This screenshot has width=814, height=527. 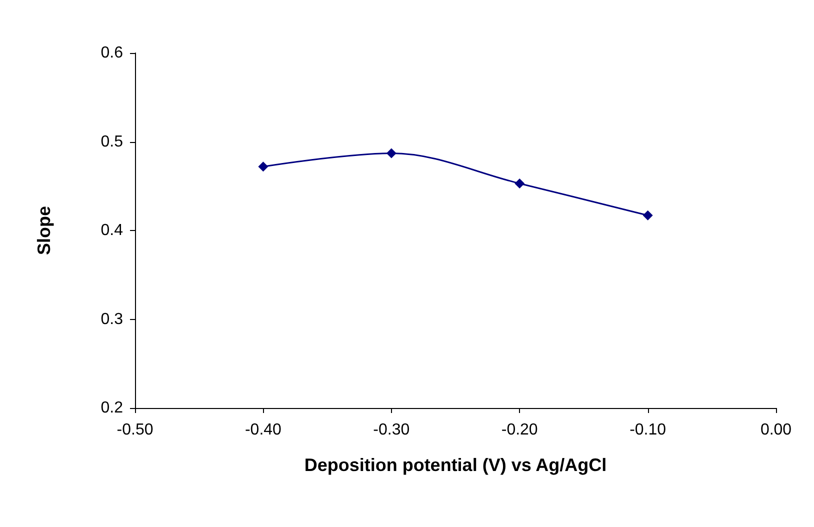 I want to click on x-tick-label: 0.00, so click(x=776, y=430).